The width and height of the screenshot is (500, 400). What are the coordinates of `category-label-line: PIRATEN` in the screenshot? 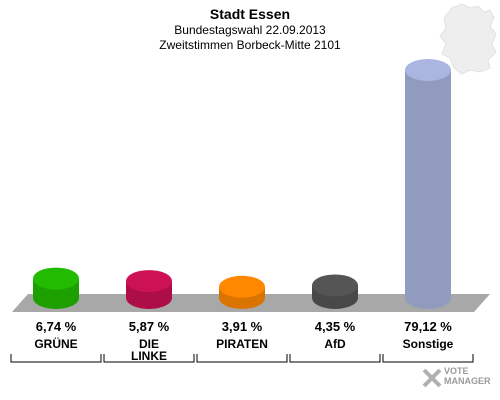 It's located at (242, 344).